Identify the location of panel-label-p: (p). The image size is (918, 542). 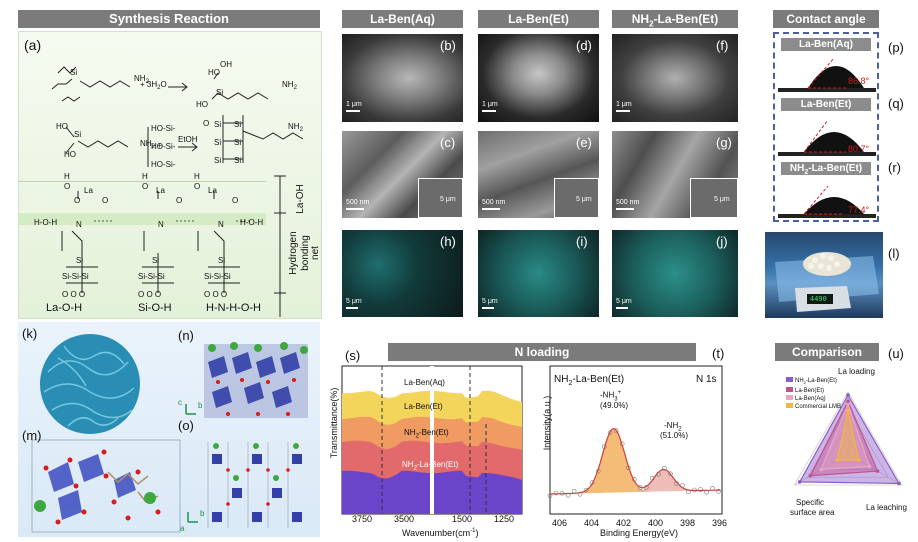
(896, 47).